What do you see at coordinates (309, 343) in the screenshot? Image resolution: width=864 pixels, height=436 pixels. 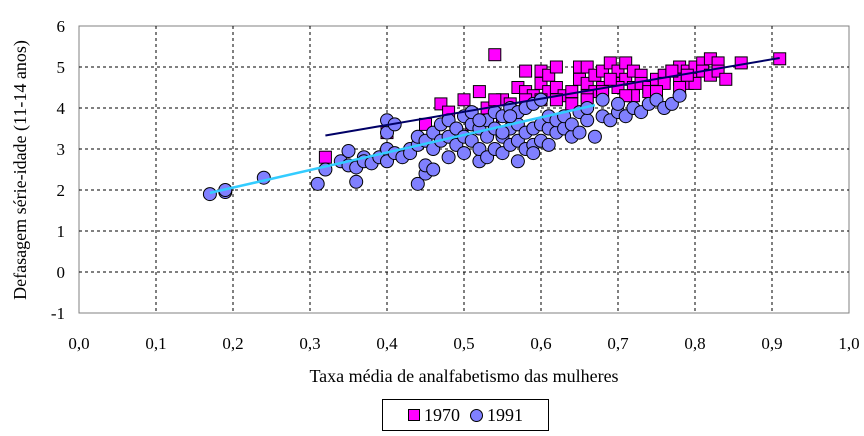 I see `x-tick-label: 0,3` at bounding box center [309, 343].